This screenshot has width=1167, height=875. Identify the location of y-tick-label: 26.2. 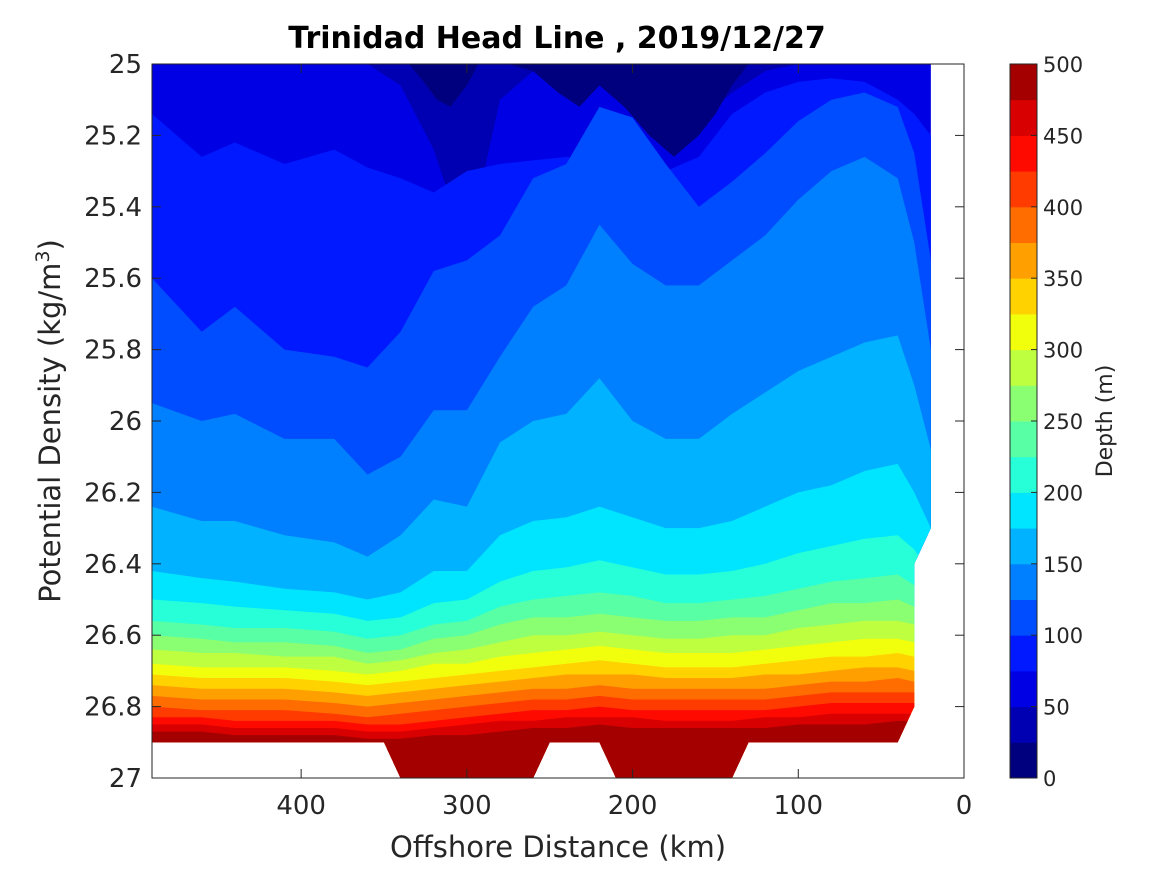
(113, 493).